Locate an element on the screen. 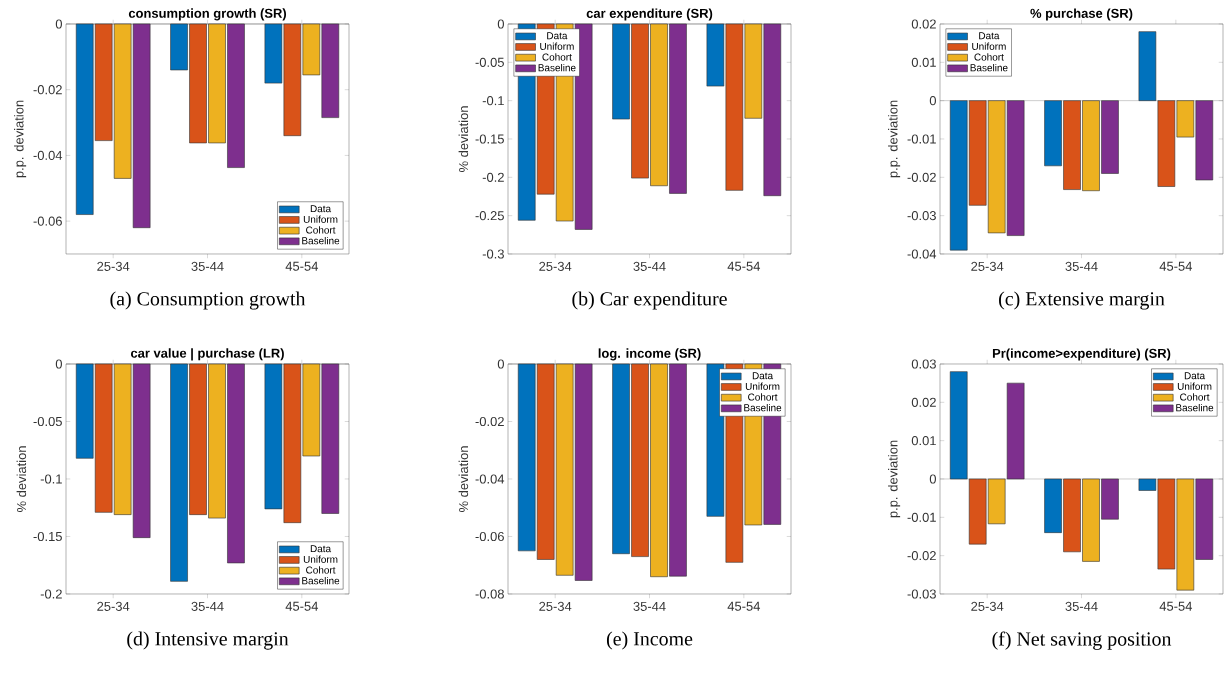 The width and height of the screenshot is (1231, 675). text: (b) Car expenditure is located at coordinates (649, 300).